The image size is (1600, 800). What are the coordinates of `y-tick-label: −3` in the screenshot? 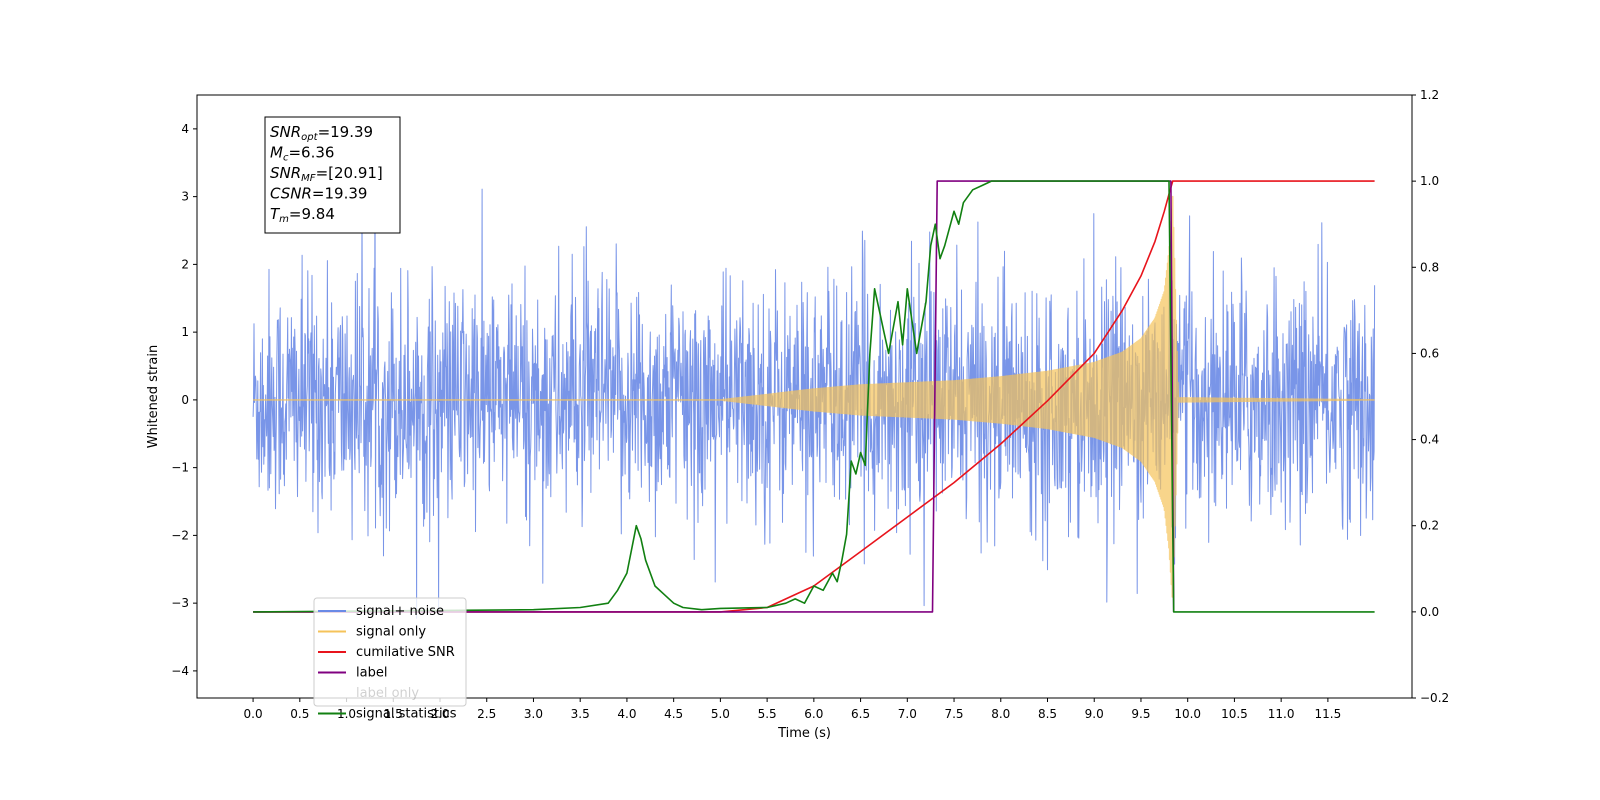 It's located at (180, 603).